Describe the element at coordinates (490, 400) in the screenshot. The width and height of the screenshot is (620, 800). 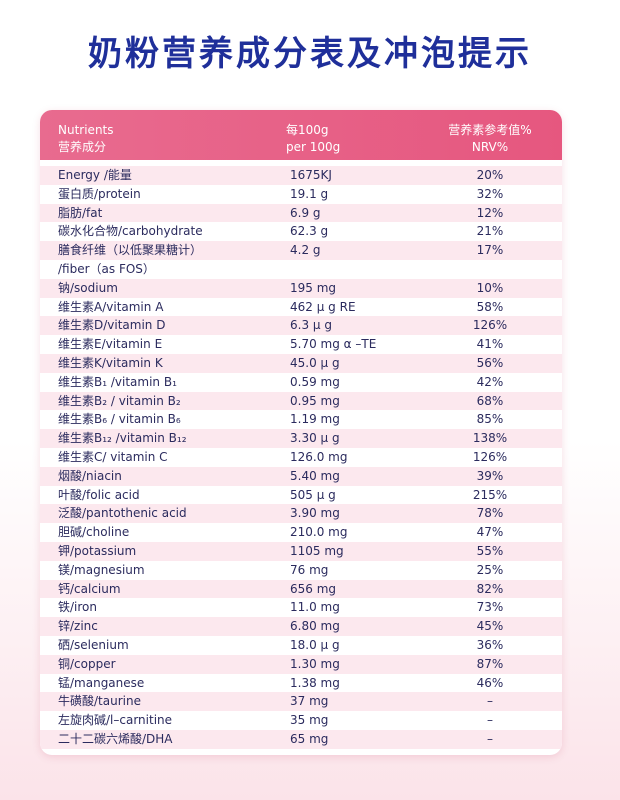
I see `nutrient-nrv: 68%` at that location.